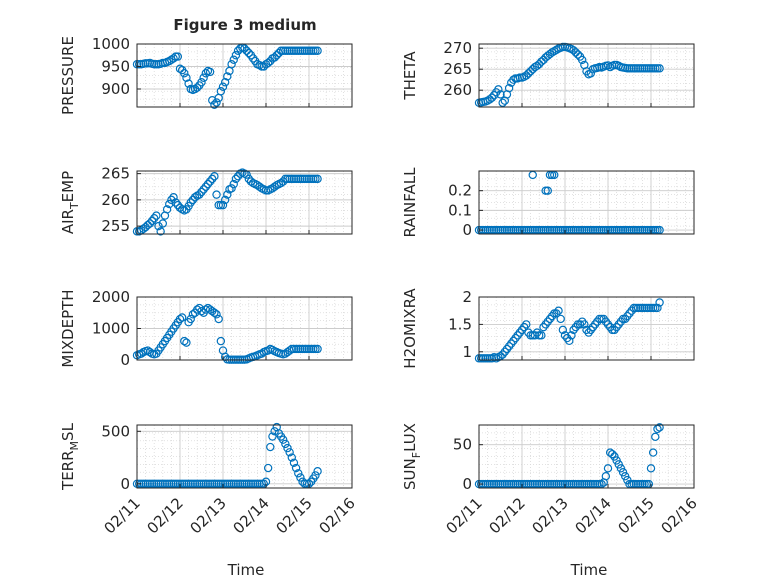 This screenshot has width=778, height=583. Describe the element at coordinates (115, 89) in the screenshot. I see `y-tick-label: 900` at that location.